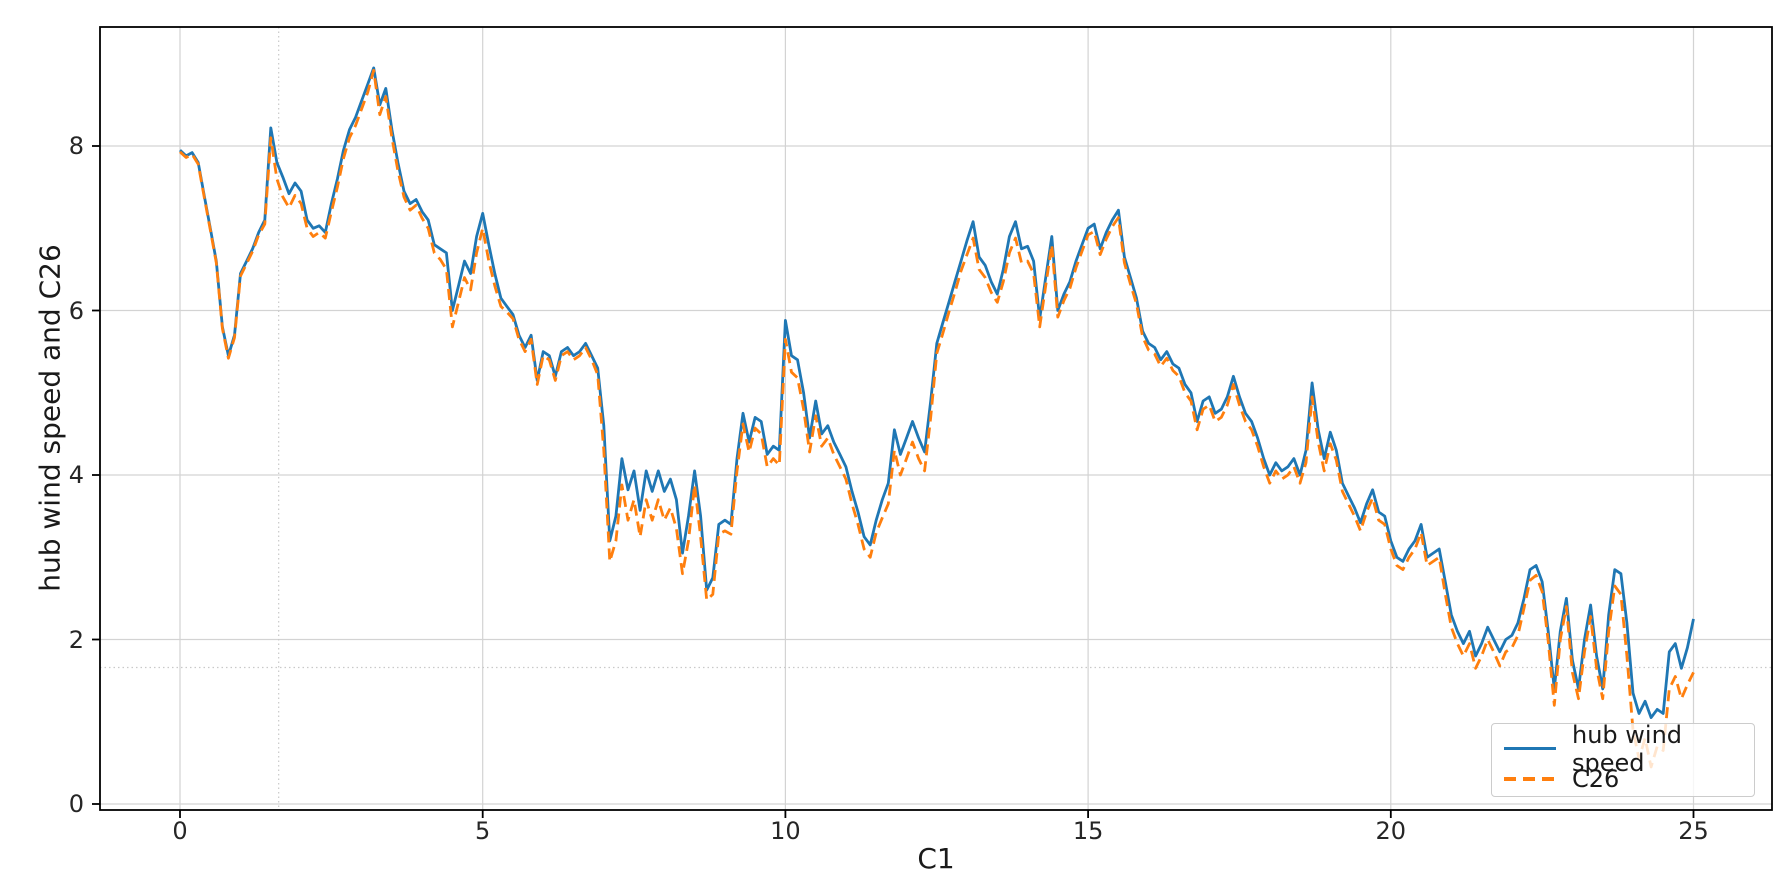  I want to click on legend-label: hub wind speed, so click(1627, 748).